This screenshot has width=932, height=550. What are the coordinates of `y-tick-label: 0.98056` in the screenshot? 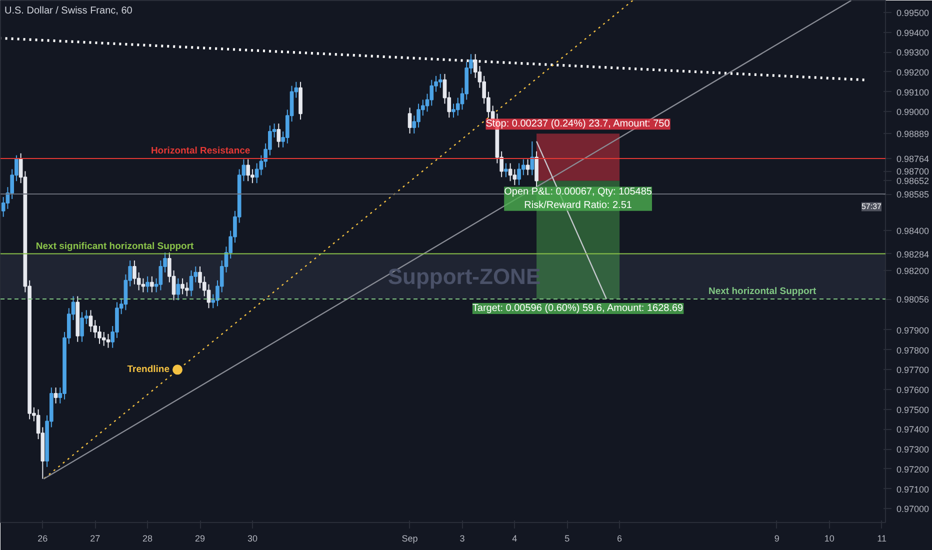 It's located at (913, 299).